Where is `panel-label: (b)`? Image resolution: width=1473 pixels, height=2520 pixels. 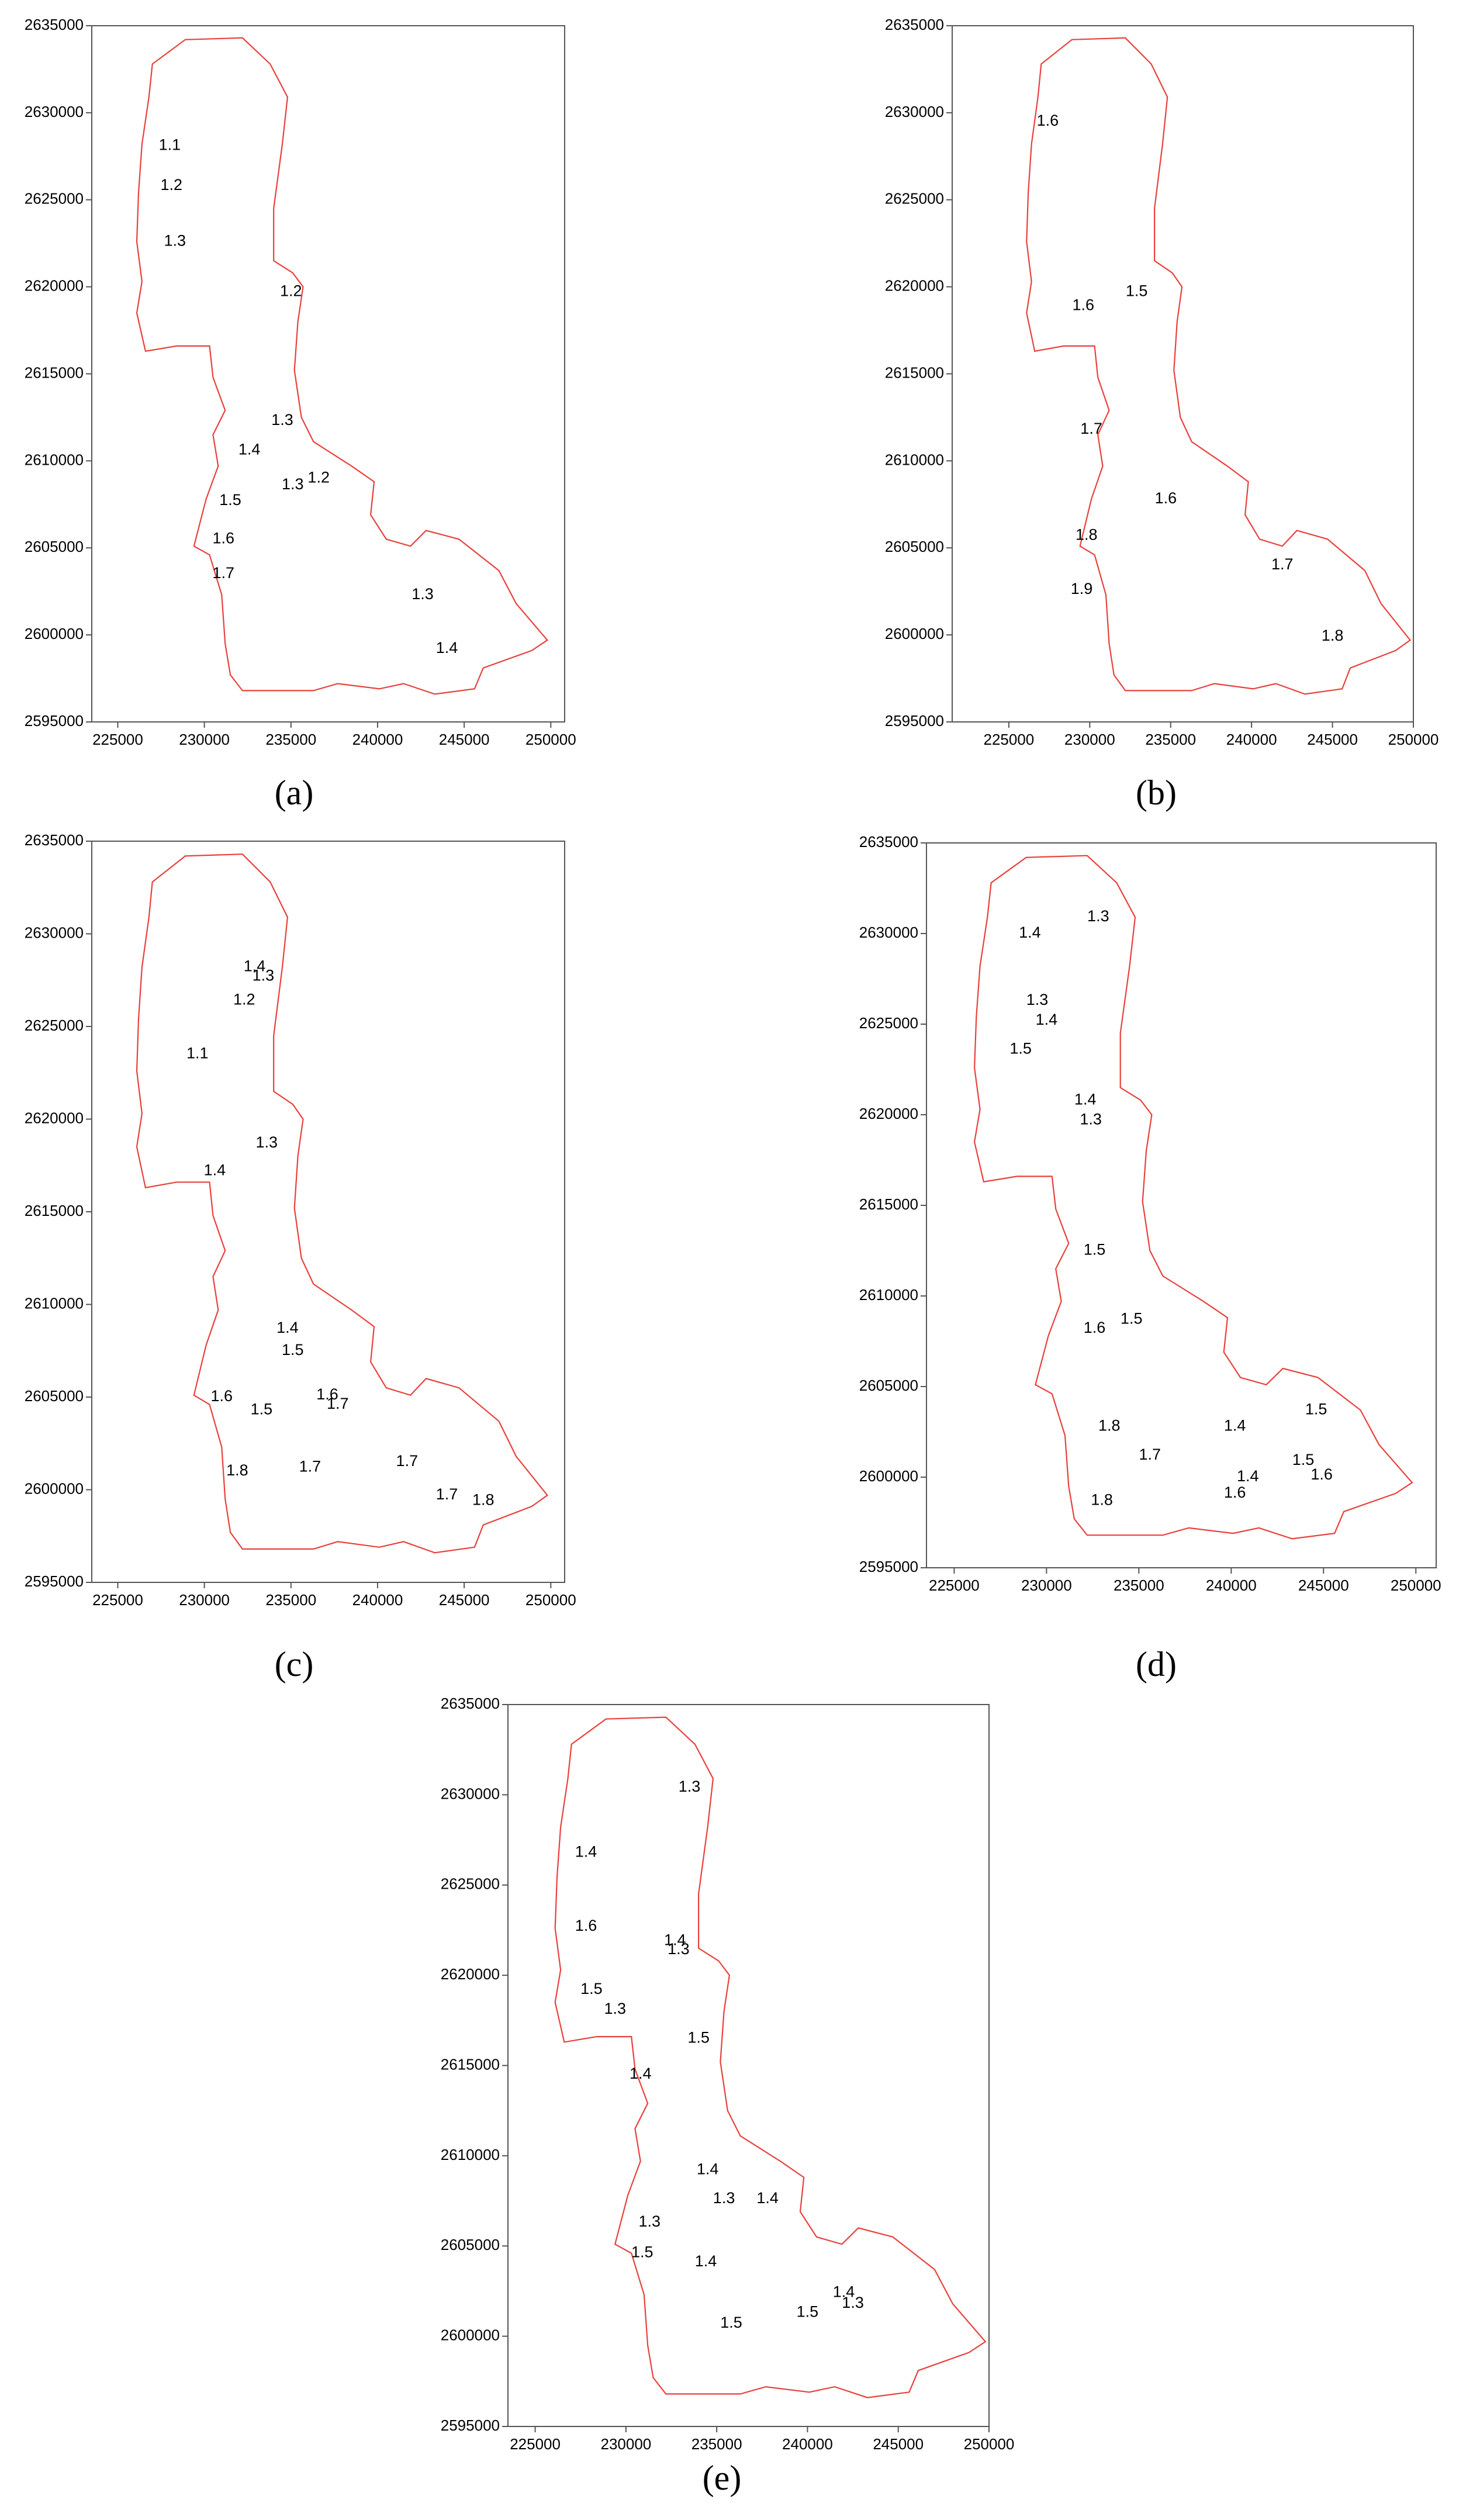 panel-label: (b) is located at coordinates (1156, 792).